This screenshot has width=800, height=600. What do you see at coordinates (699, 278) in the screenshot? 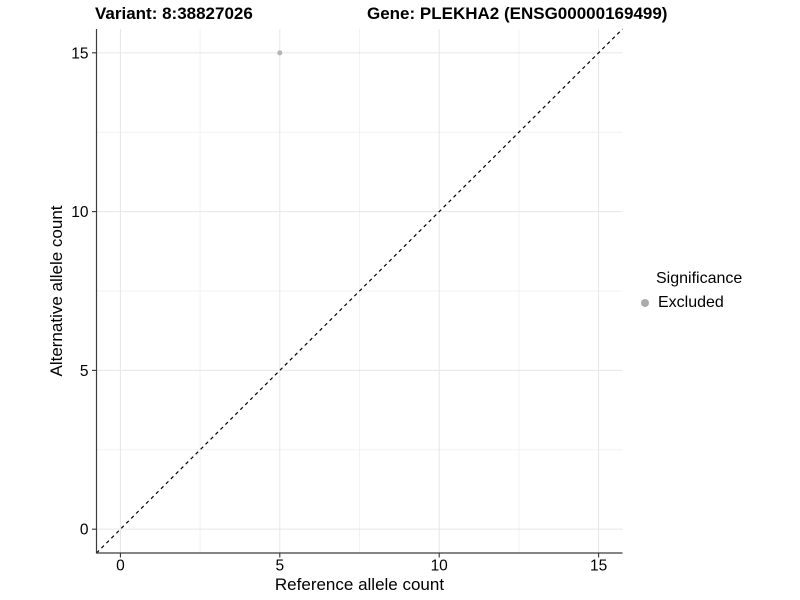
I see `legend-title: Significance` at bounding box center [699, 278].